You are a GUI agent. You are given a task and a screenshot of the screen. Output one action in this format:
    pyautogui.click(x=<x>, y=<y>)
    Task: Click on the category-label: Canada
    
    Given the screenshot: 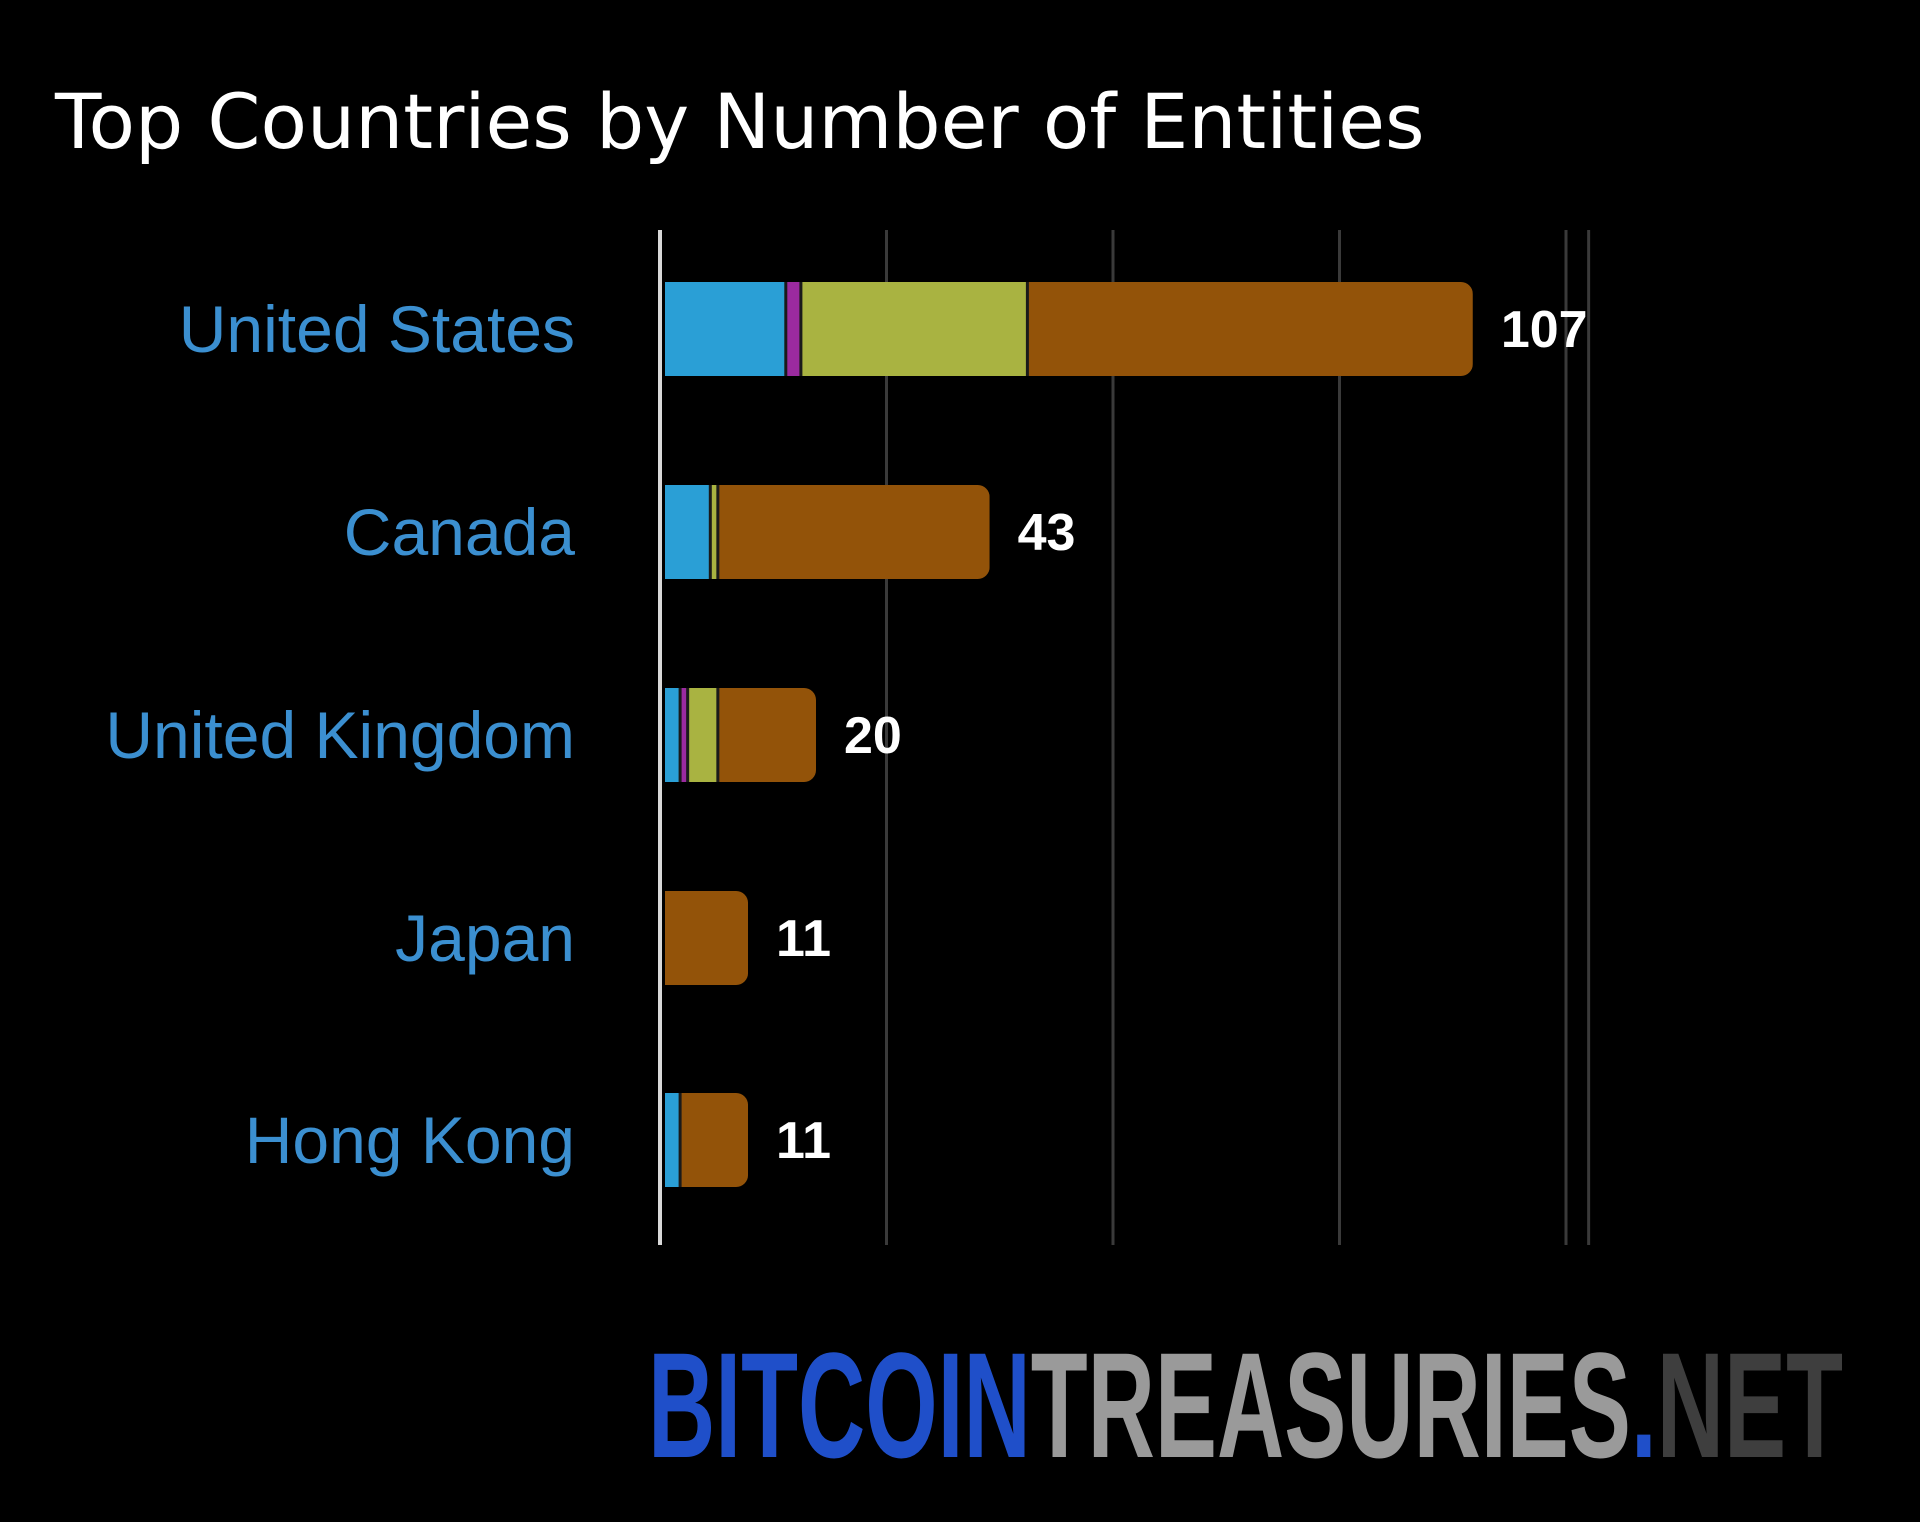 What is the action you would take?
    pyautogui.click(x=459, y=532)
    